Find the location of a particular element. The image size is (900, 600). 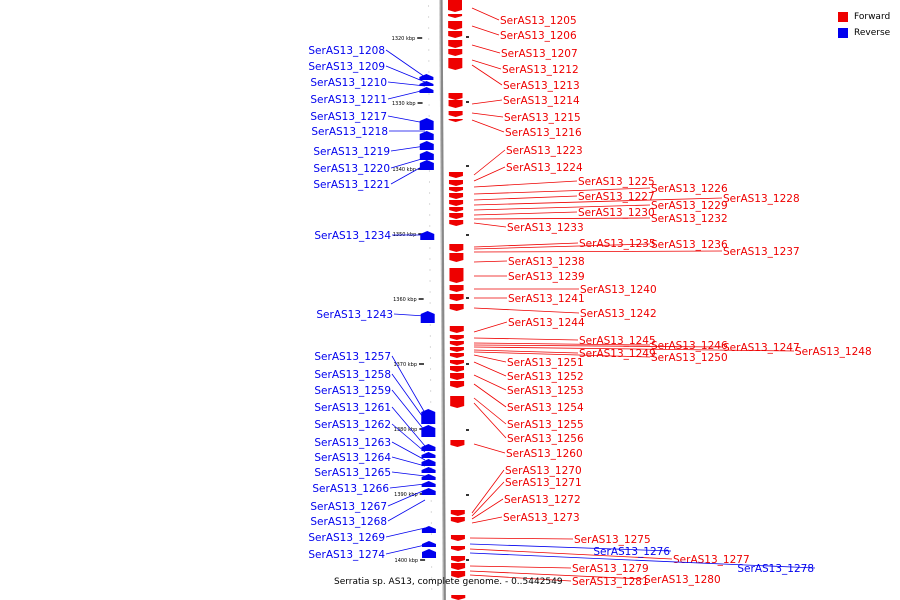

forward-gene-label: SerAS13_1239 is located at coordinates (546, 277).